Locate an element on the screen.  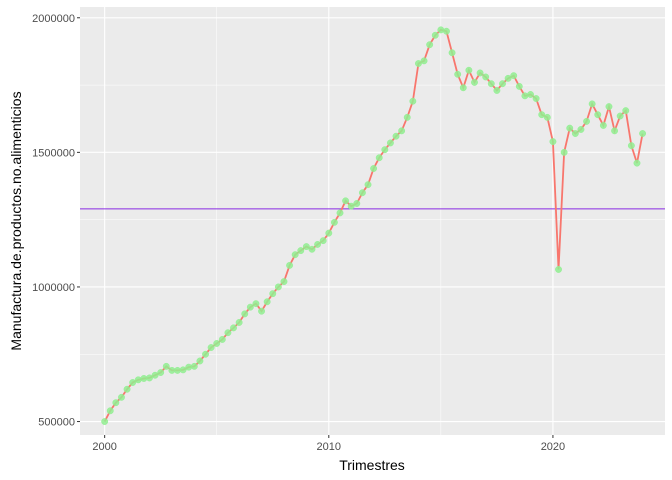
x-tick-label: 2020 is located at coordinates (553, 447).